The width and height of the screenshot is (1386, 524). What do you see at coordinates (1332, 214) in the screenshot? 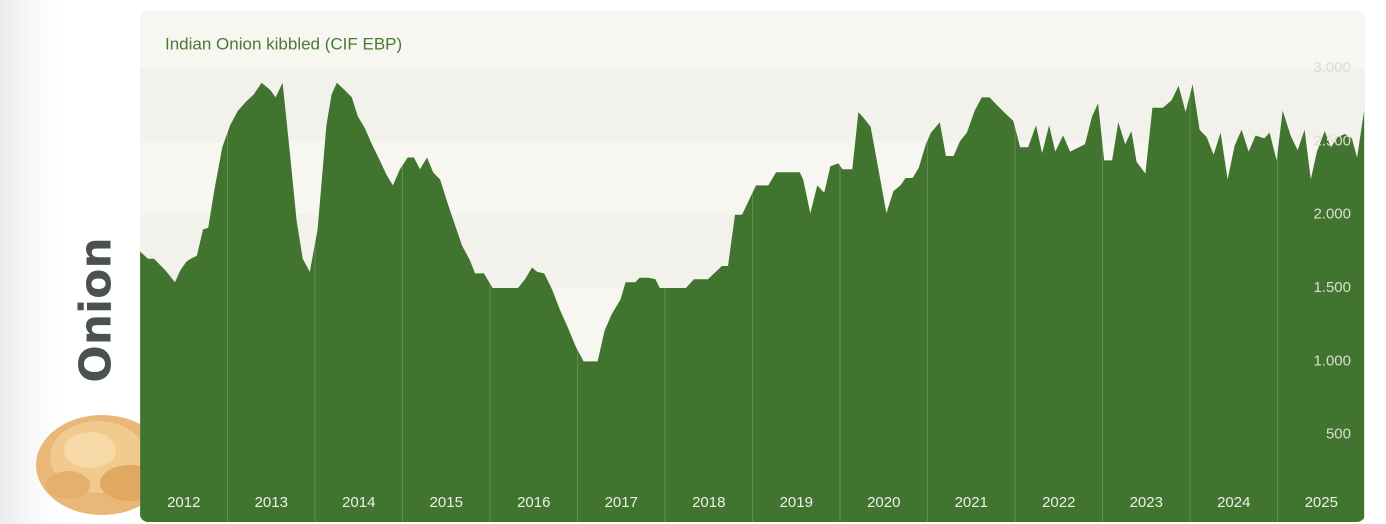
I see `y-tick-label: 2.000` at bounding box center [1332, 214].